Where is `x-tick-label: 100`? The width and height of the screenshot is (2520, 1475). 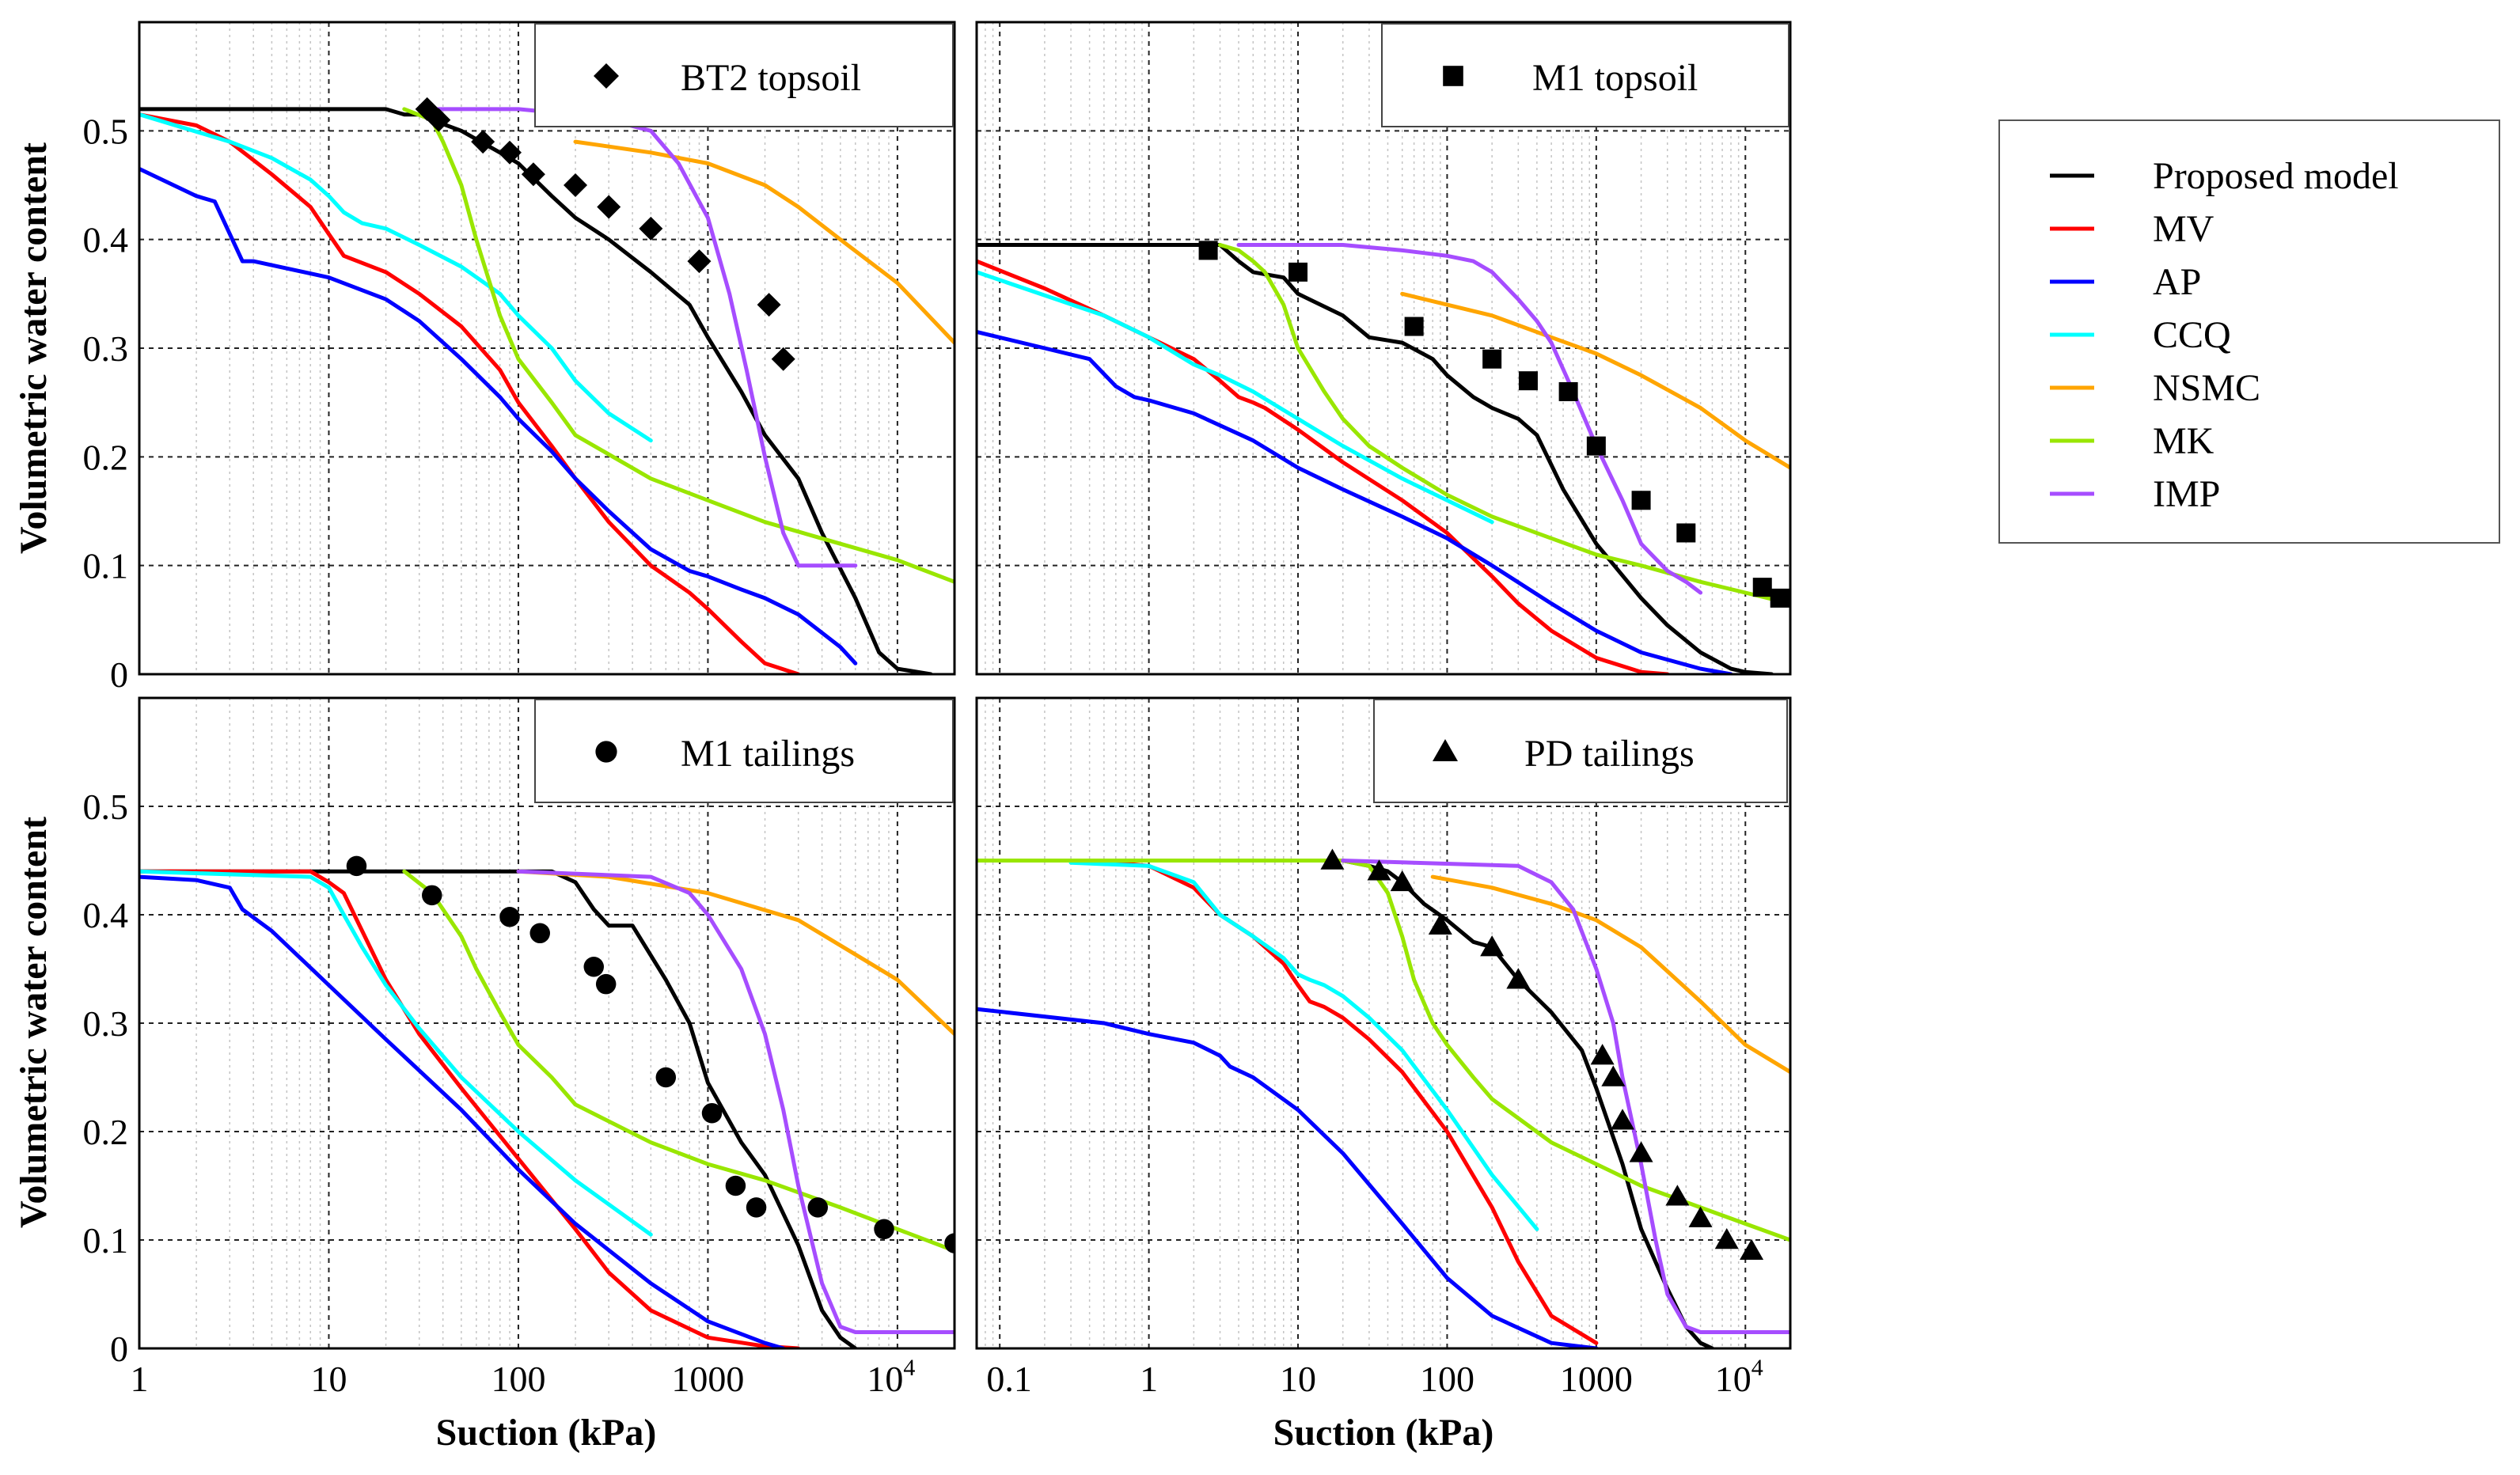
x-tick-label: 100 is located at coordinates (1447, 1379).